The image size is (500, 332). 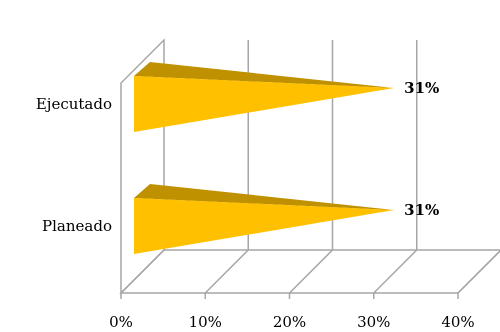 What do you see at coordinates (121, 322) in the screenshot?
I see `x-tick-label: 0%` at bounding box center [121, 322].